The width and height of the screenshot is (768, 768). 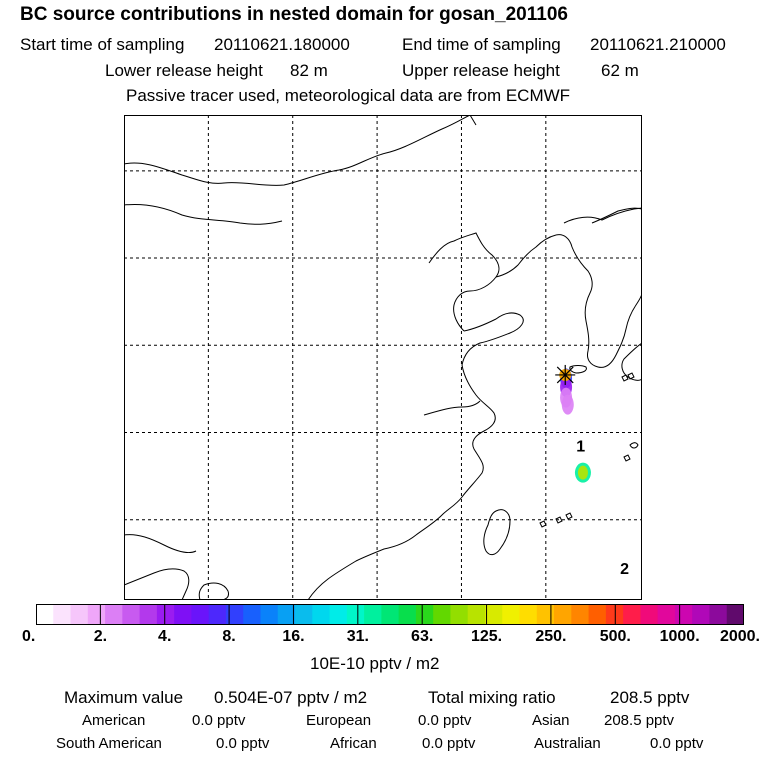 What do you see at coordinates (157, 584) in the screenshot?
I see `coast-vietnam` at bounding box center [157, 584].